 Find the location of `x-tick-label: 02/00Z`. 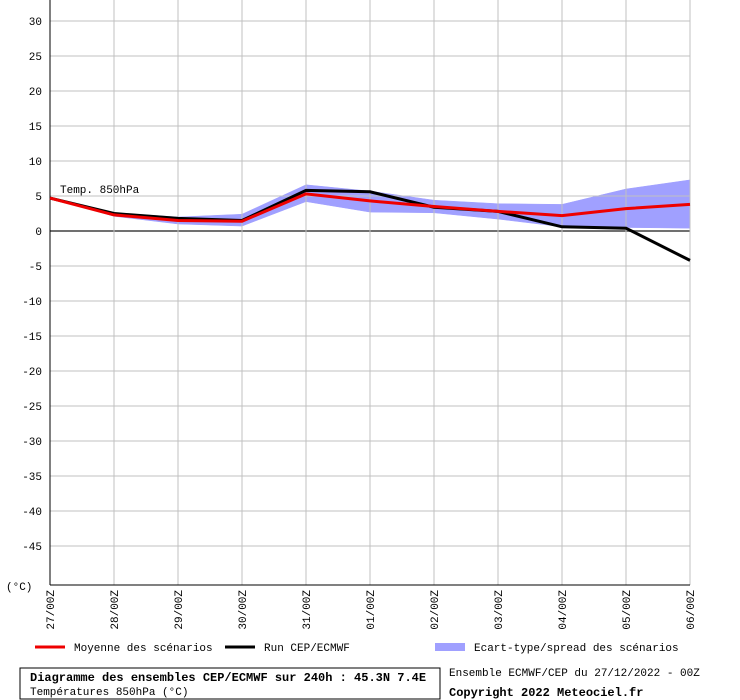

x-tick-label: 02/00Z is located at coordinates (436, 610).